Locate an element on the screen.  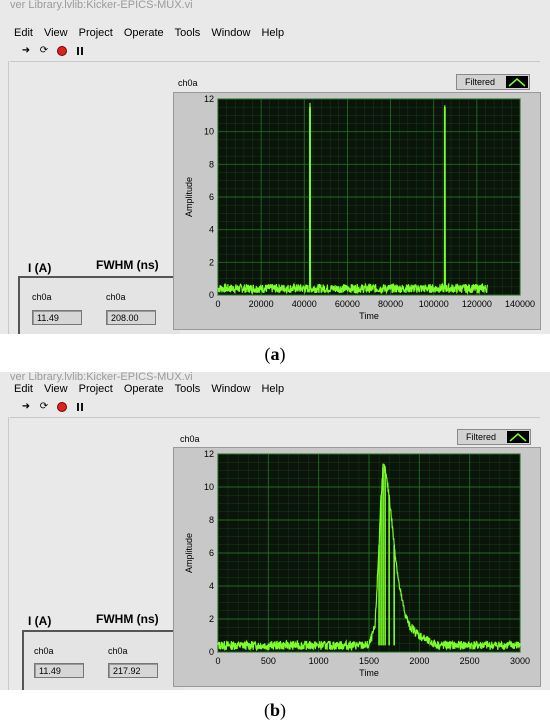
indicator-group: ch0a 11.49 ch0a 208.00 is located at coordinates (99, 305).